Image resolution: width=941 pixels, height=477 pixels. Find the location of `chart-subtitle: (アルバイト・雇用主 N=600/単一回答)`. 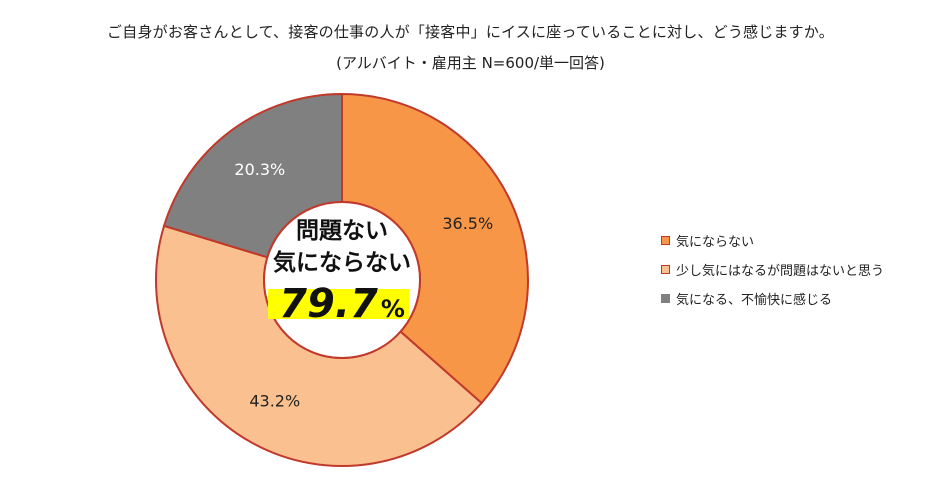

chart-subtitle: (アルバイト・雇用主 N=600/単一回答) is located at coordinates (470, 63).